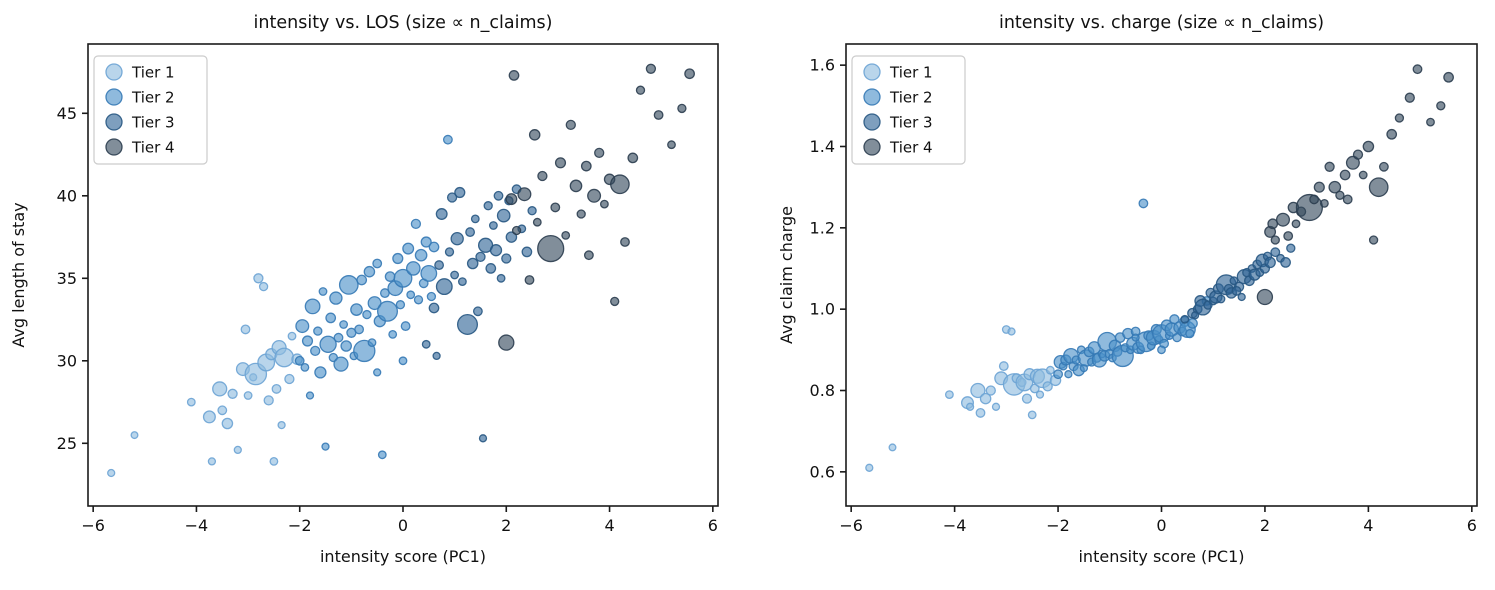 The image size is (1495, 590). I want to click on x-tick-label: −2, so click(300, 525).